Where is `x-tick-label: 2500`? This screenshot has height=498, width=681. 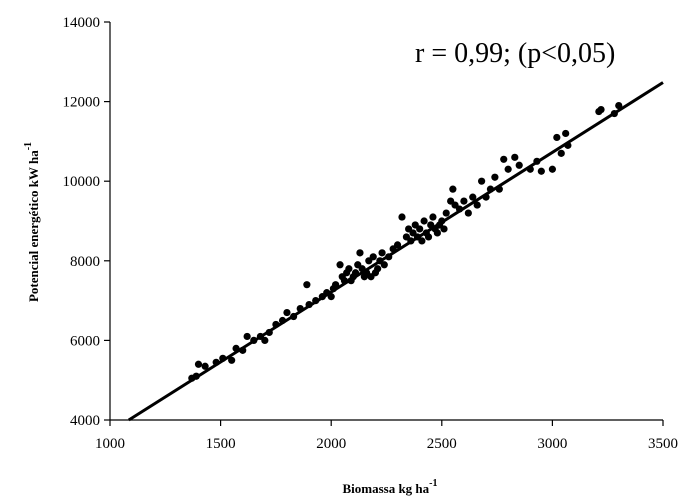
x-tick-label: 2500 is located at coordinates (442, 444).